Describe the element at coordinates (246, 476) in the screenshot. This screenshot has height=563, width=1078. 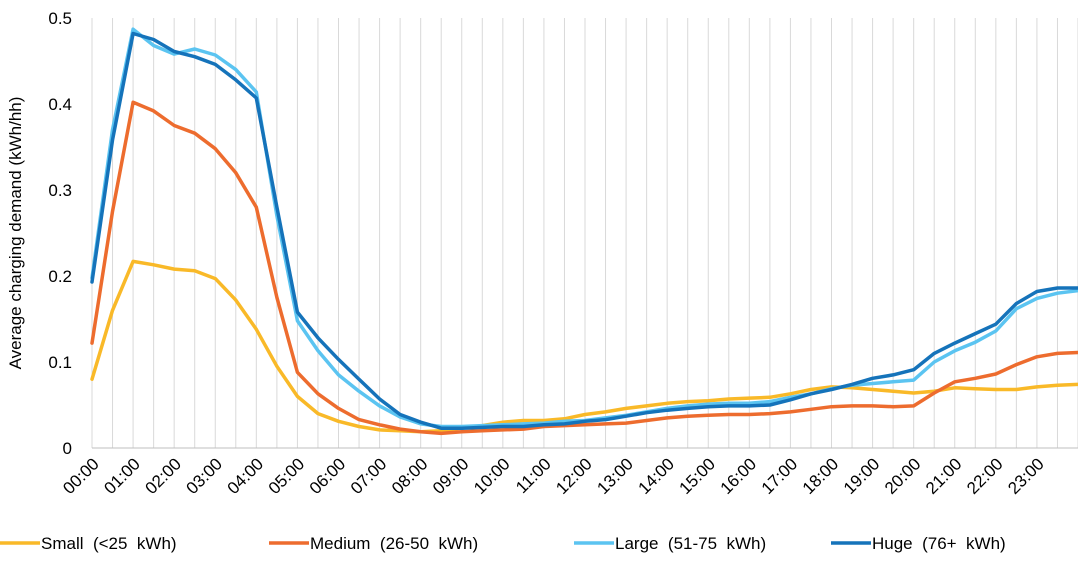
I see `x-tick-label: 04:00` at that location.